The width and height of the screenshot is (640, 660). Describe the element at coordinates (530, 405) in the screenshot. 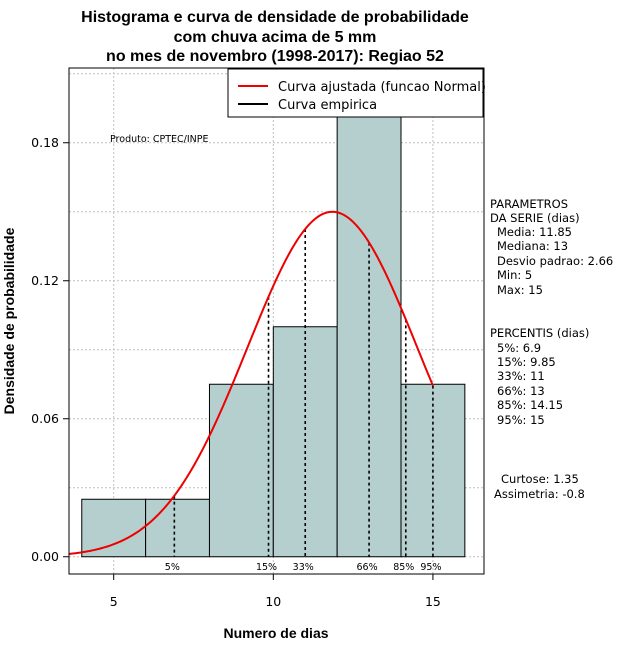

I see `percentis-line: 85%: 14.15` at that location.